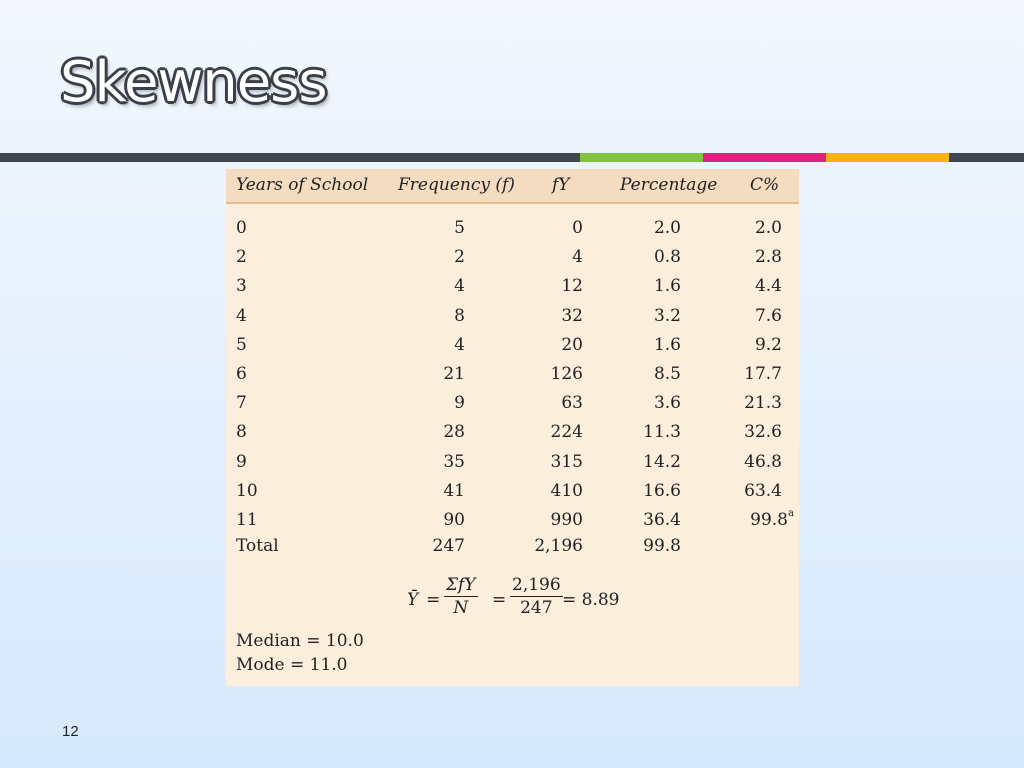  Describe the element at coordinates (764, 157) in the screenshot. I see `accent-band-pink` at that location.